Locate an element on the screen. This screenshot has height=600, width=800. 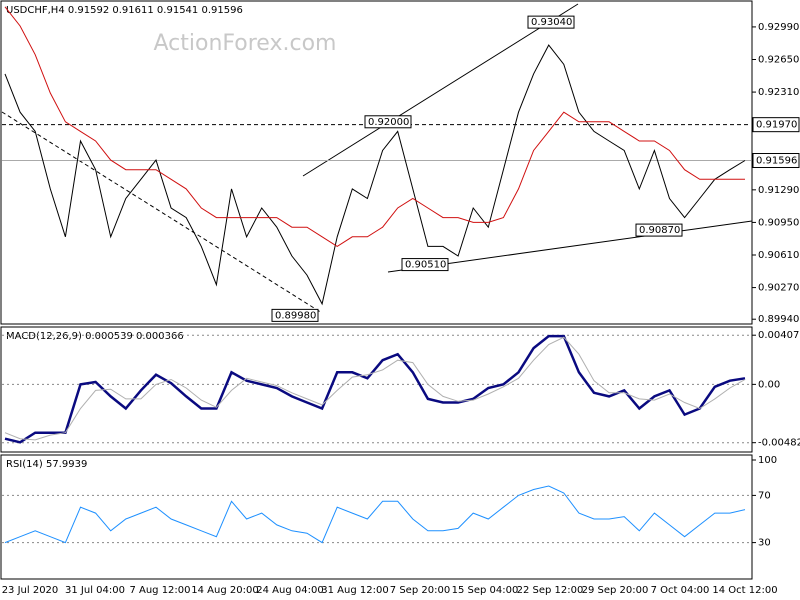
annotation-label: 0.89980 is located at coordinates (295, 315).